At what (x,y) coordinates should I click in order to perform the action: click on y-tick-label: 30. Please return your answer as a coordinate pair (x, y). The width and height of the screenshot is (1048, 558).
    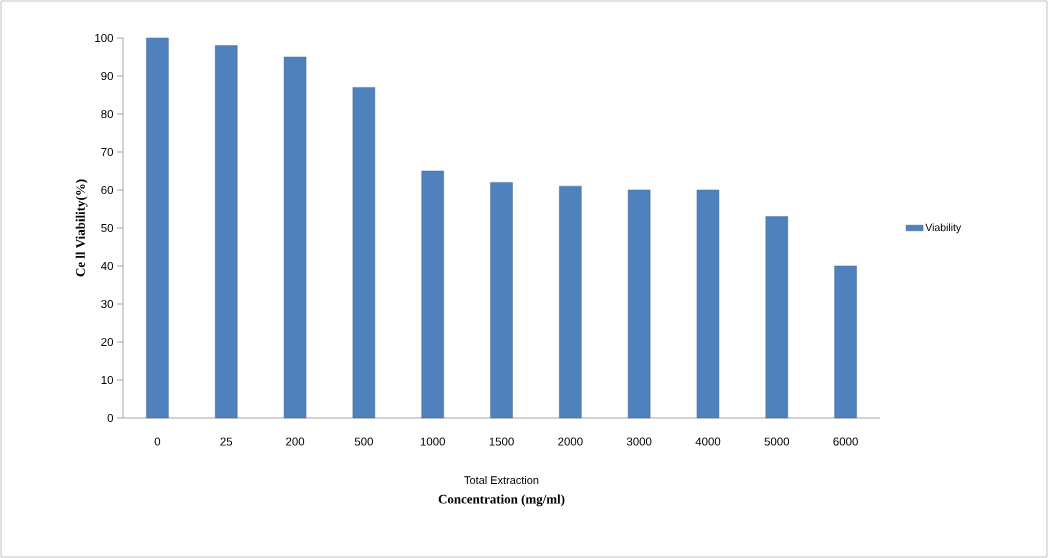
    Looking at the image, I should click on (107, 304).